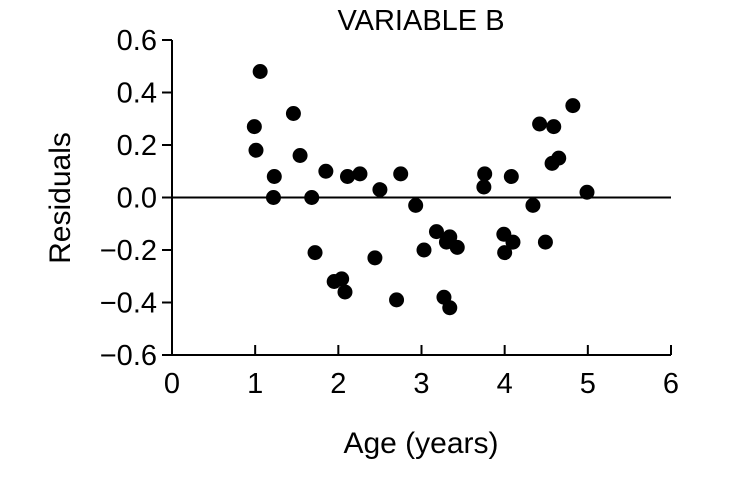  Describe the element at coordinates (137, 94) in the screenshot. I see `y-tick-label: 0.4` at that location.